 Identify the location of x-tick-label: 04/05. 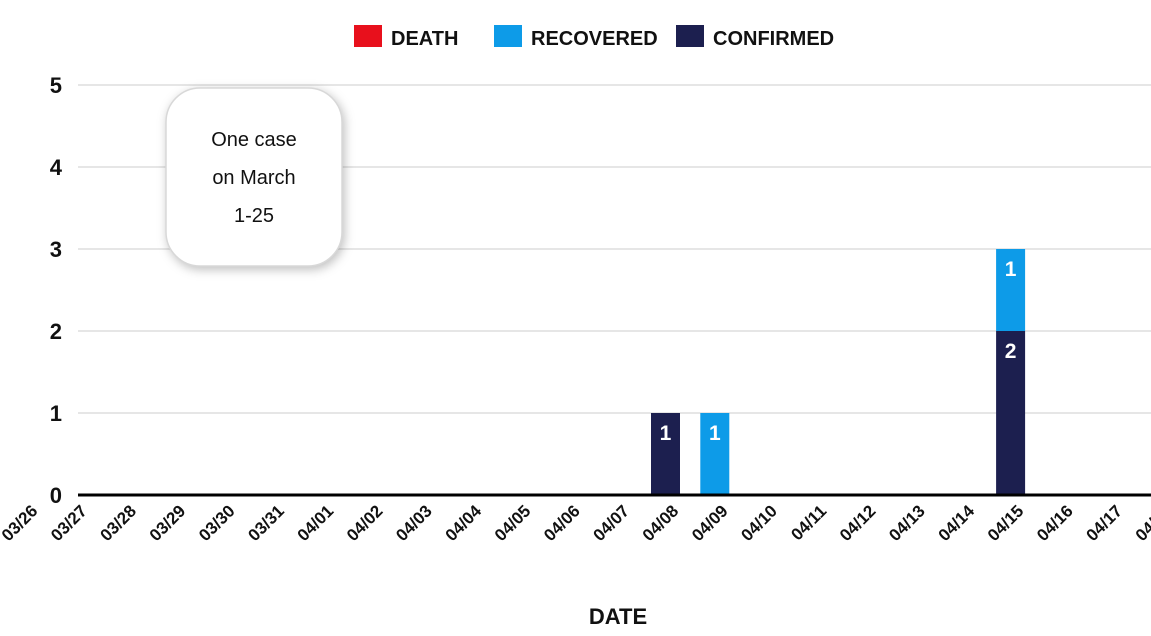
(513, 523).